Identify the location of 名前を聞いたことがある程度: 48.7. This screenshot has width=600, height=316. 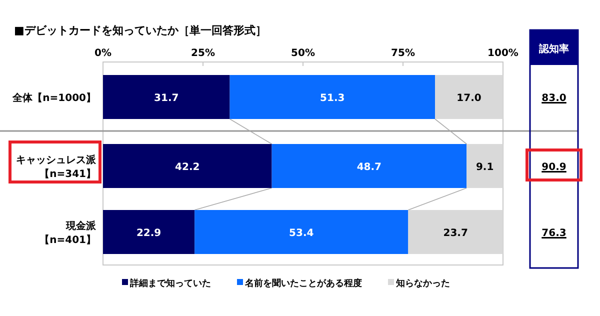
(369, 166).